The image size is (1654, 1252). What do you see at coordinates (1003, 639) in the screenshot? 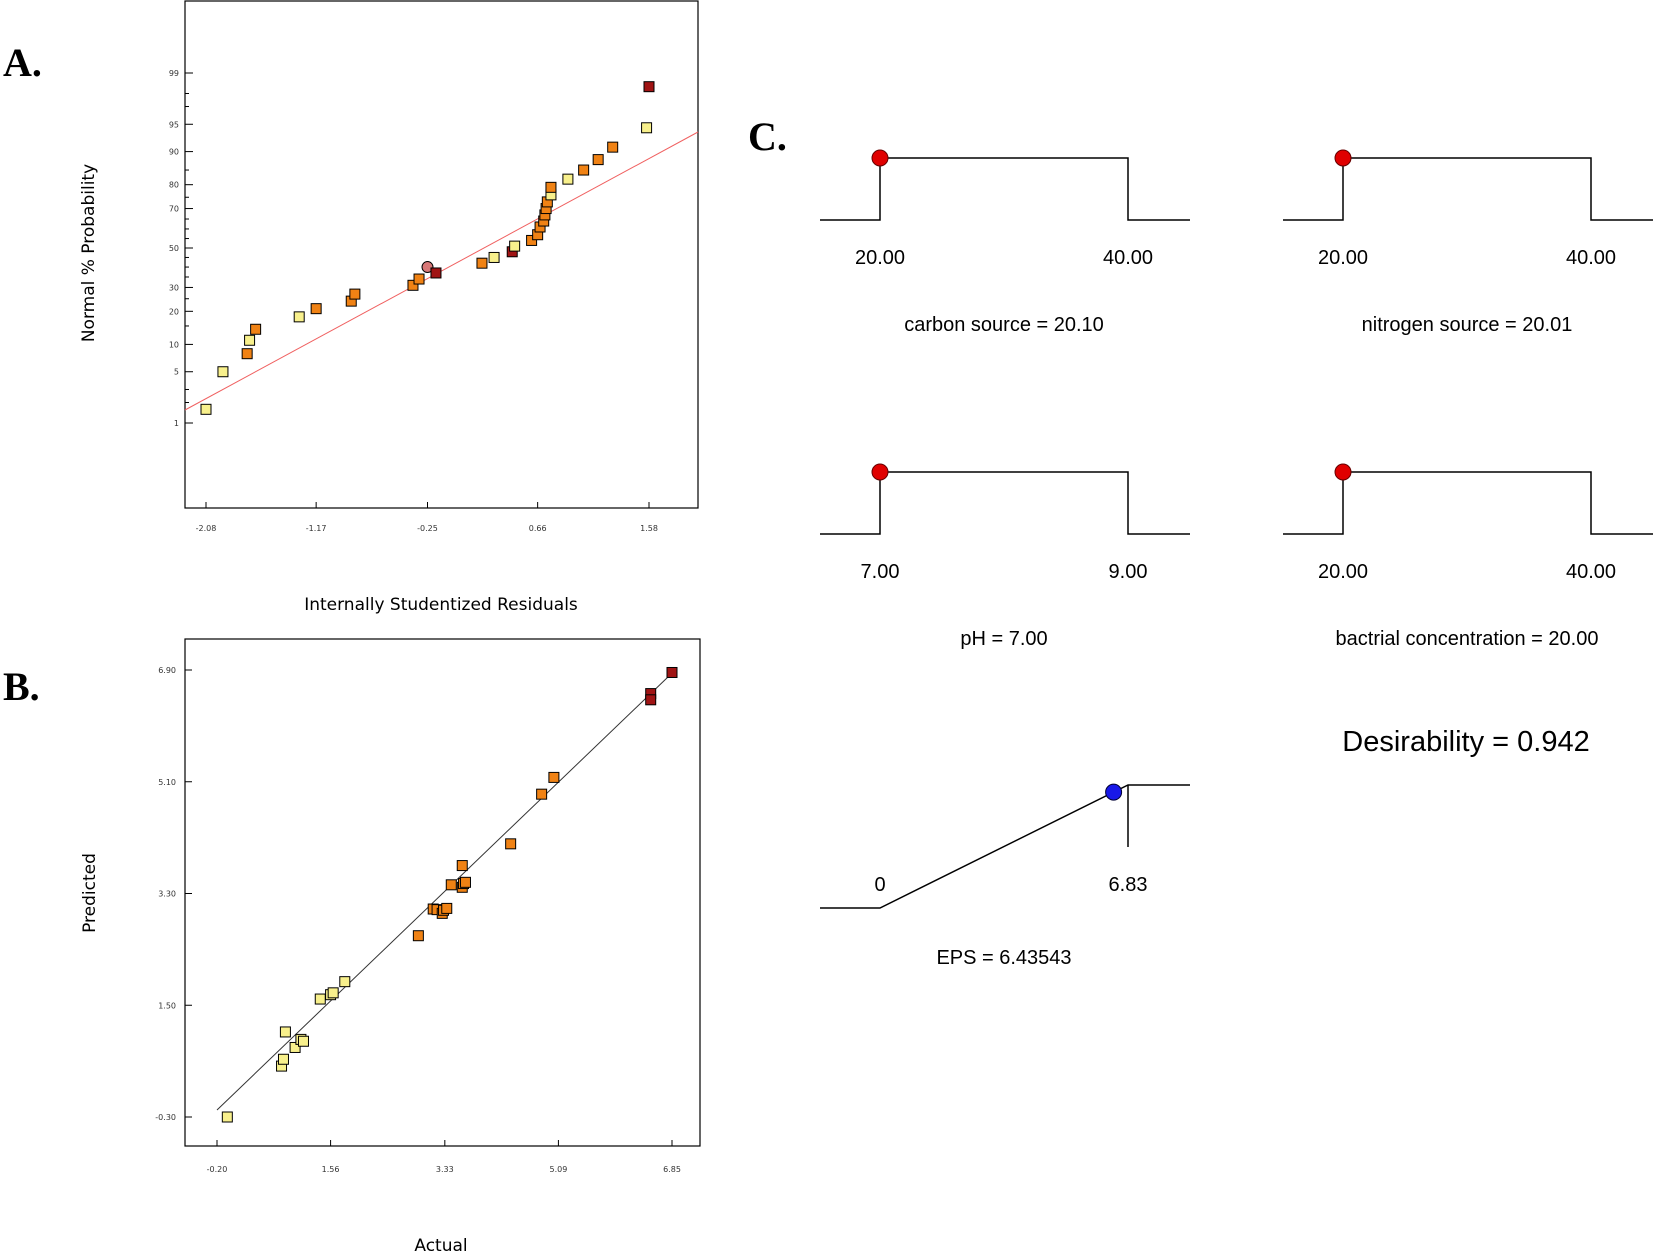
I see `ramp-caption: pH = 7.00` at bounding box center [1003, 639].